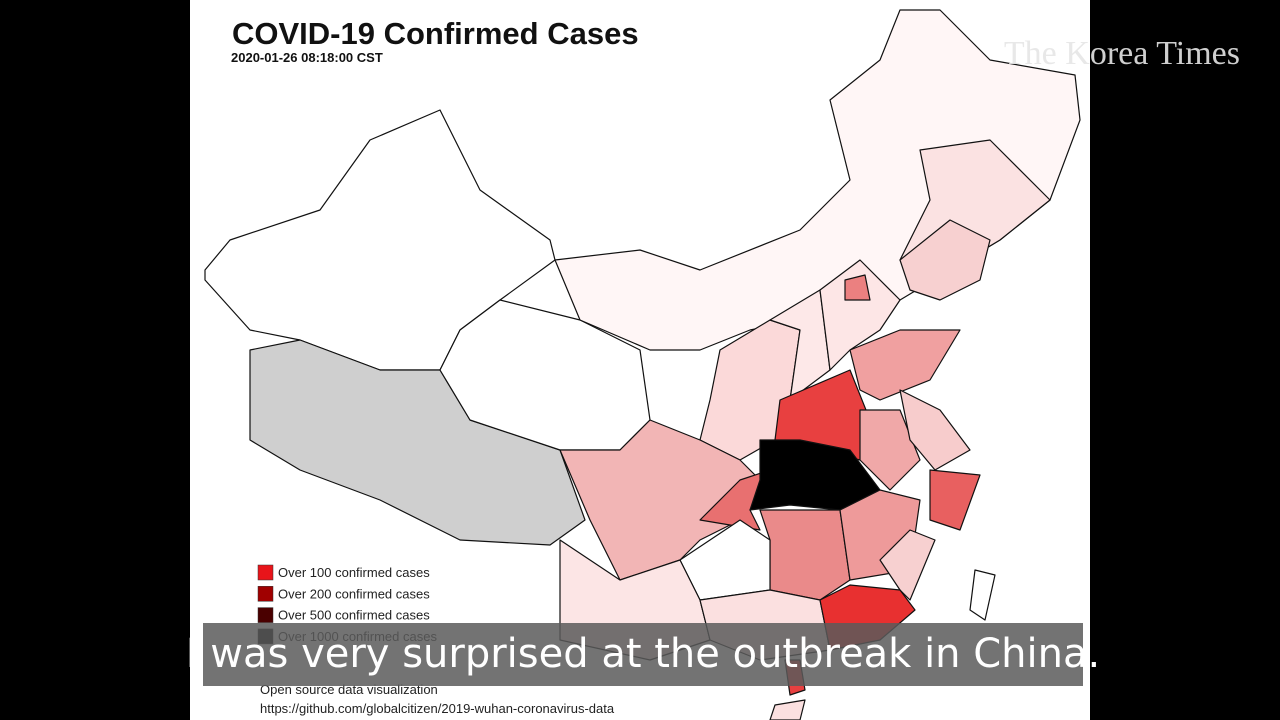  I want to click on timestamp: 2020-01-26 08:18:00 CST, so click(307, 57).